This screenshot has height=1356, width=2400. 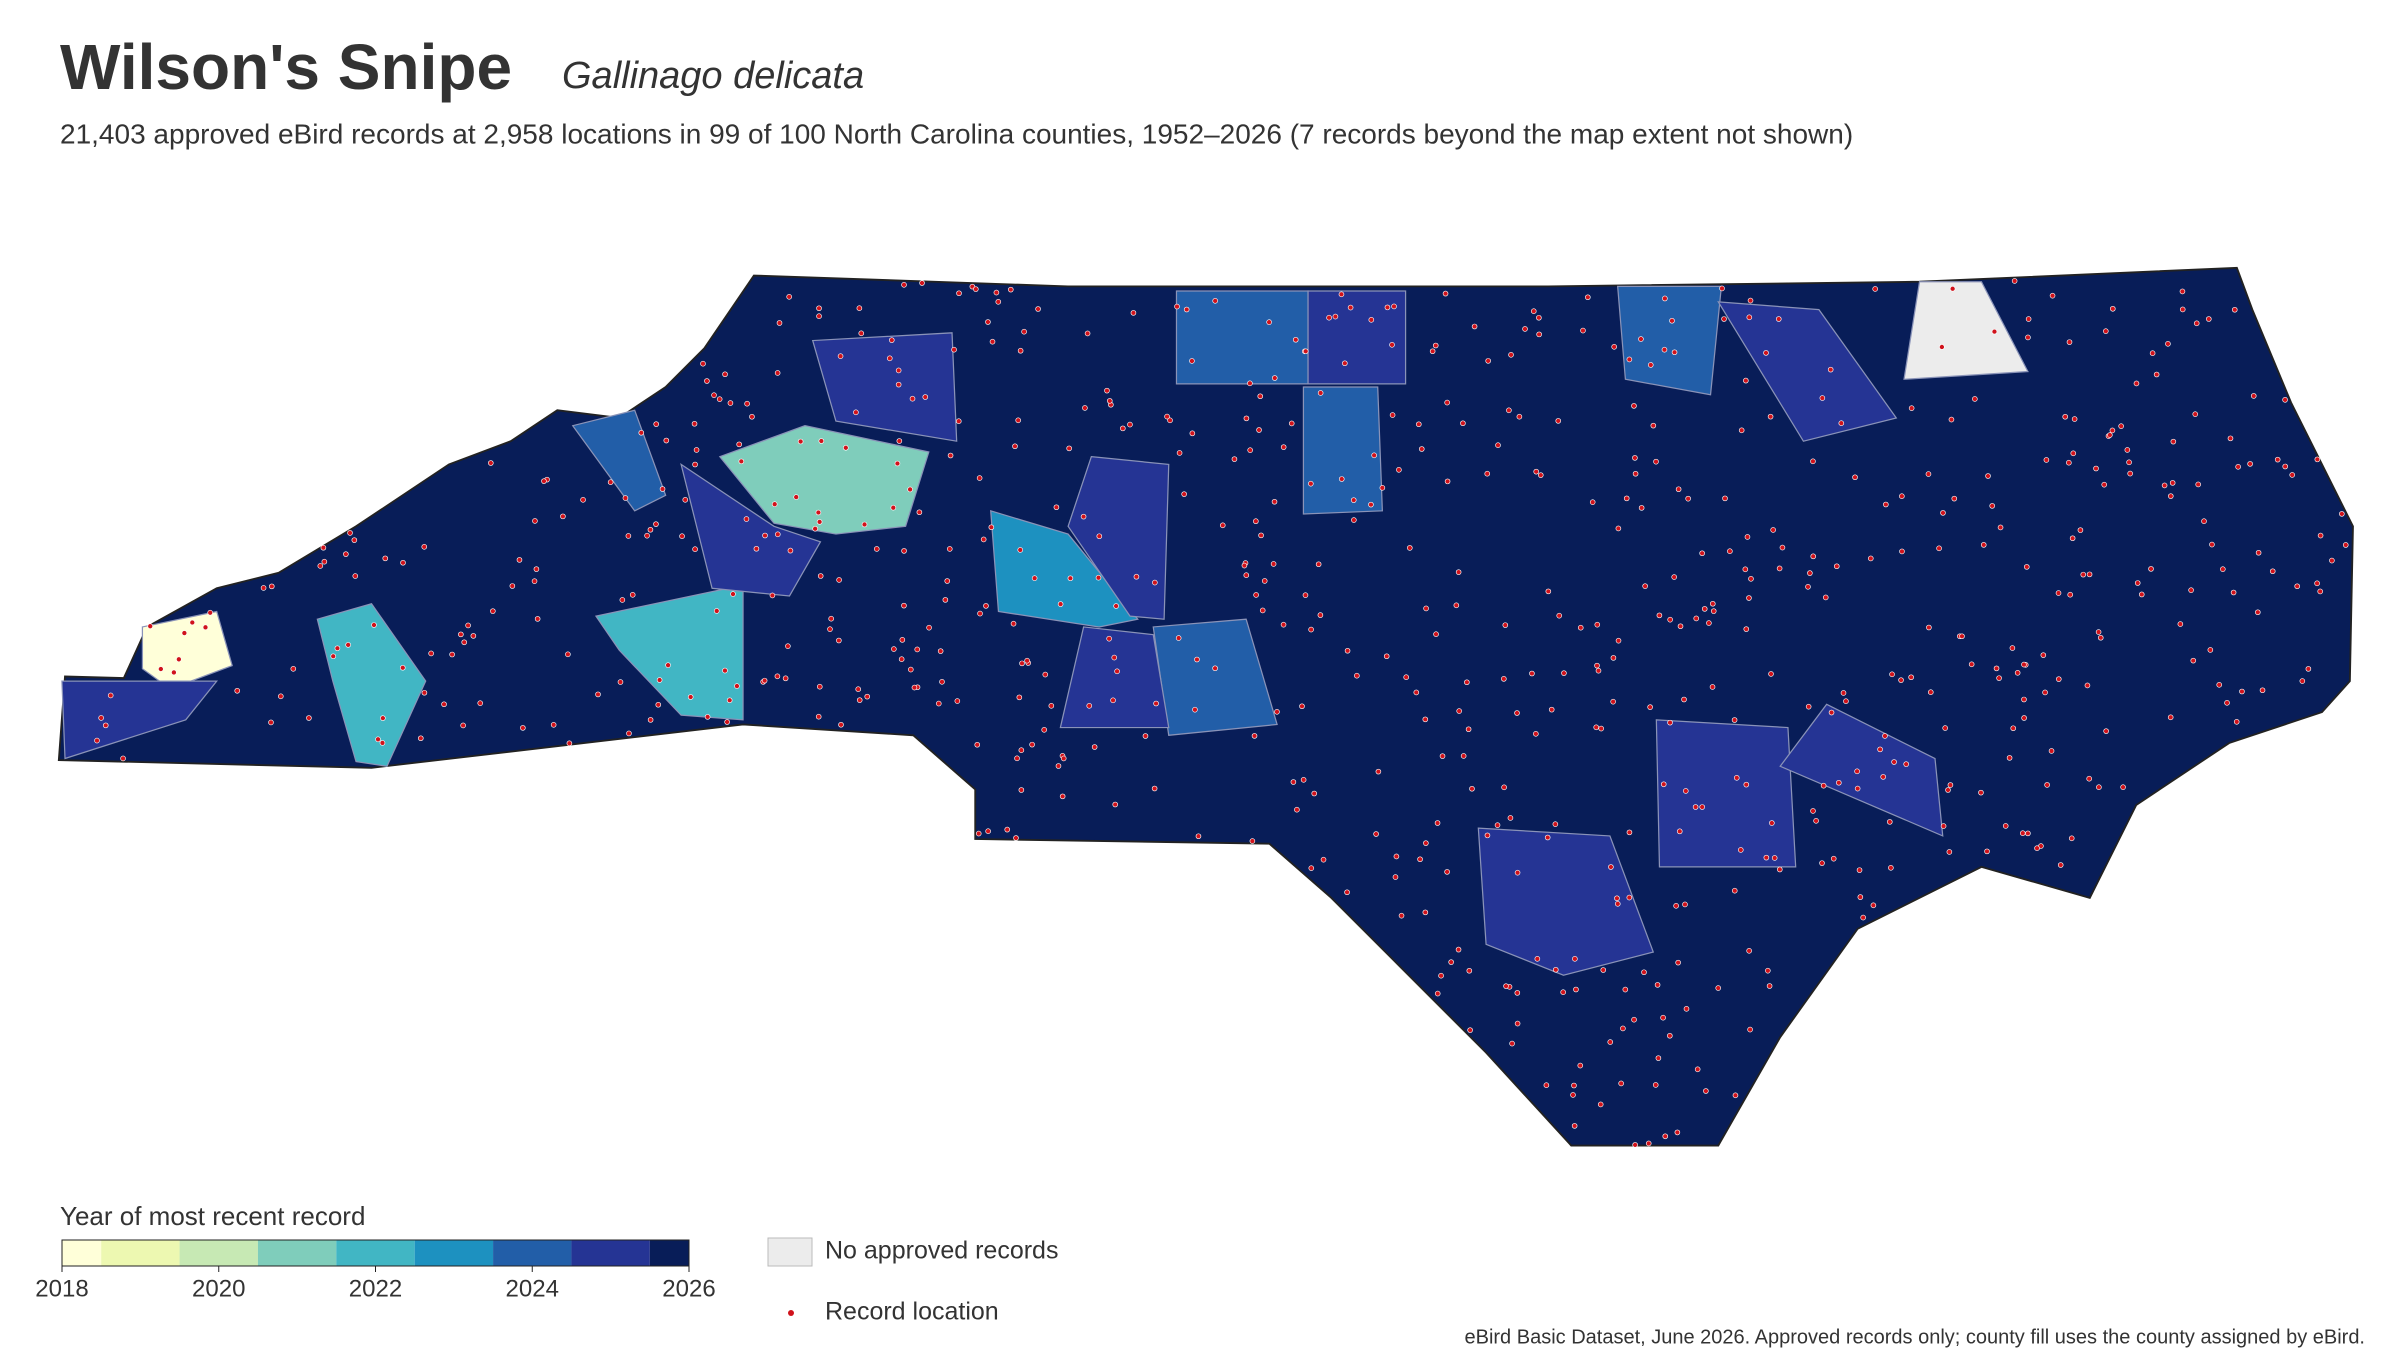 I want to click on county, so click(x=669, y=652).